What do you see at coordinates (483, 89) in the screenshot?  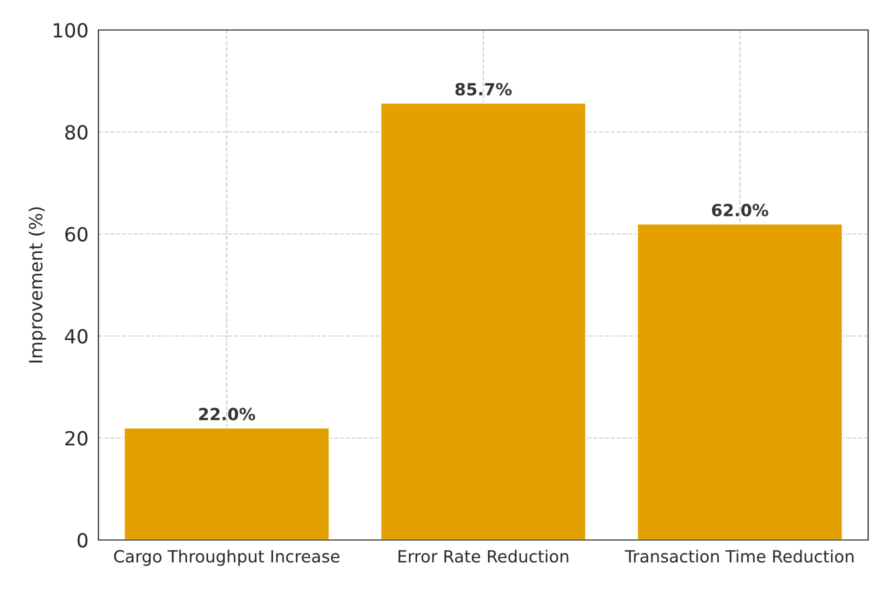 I see `data-label: 85.7%` at bounding box center [483, 89].